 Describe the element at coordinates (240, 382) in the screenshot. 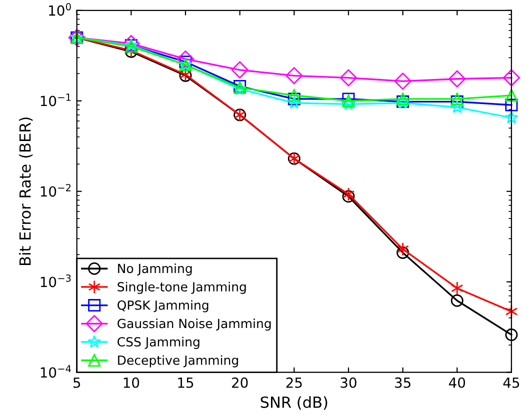

I see `x-tick-label: 20` at that location.